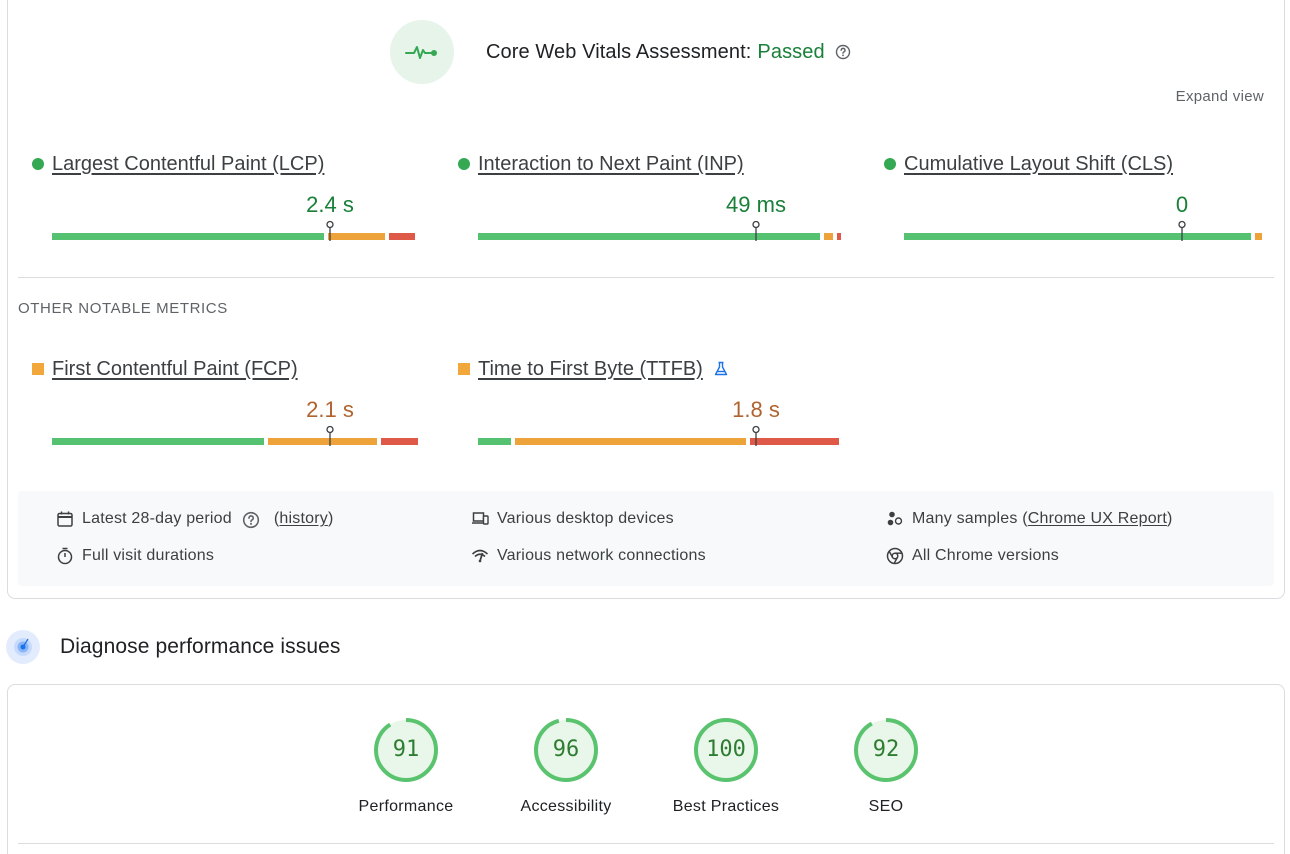 The height and width of the screenshot is (854, 1290). I want to click on info-network: Various network connections, so click(588, 556).